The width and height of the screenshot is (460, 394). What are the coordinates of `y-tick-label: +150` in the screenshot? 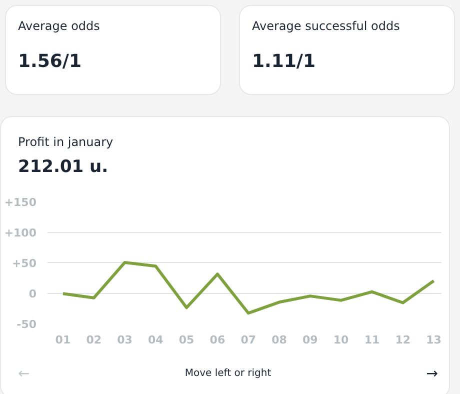 It's located at (20, 202).